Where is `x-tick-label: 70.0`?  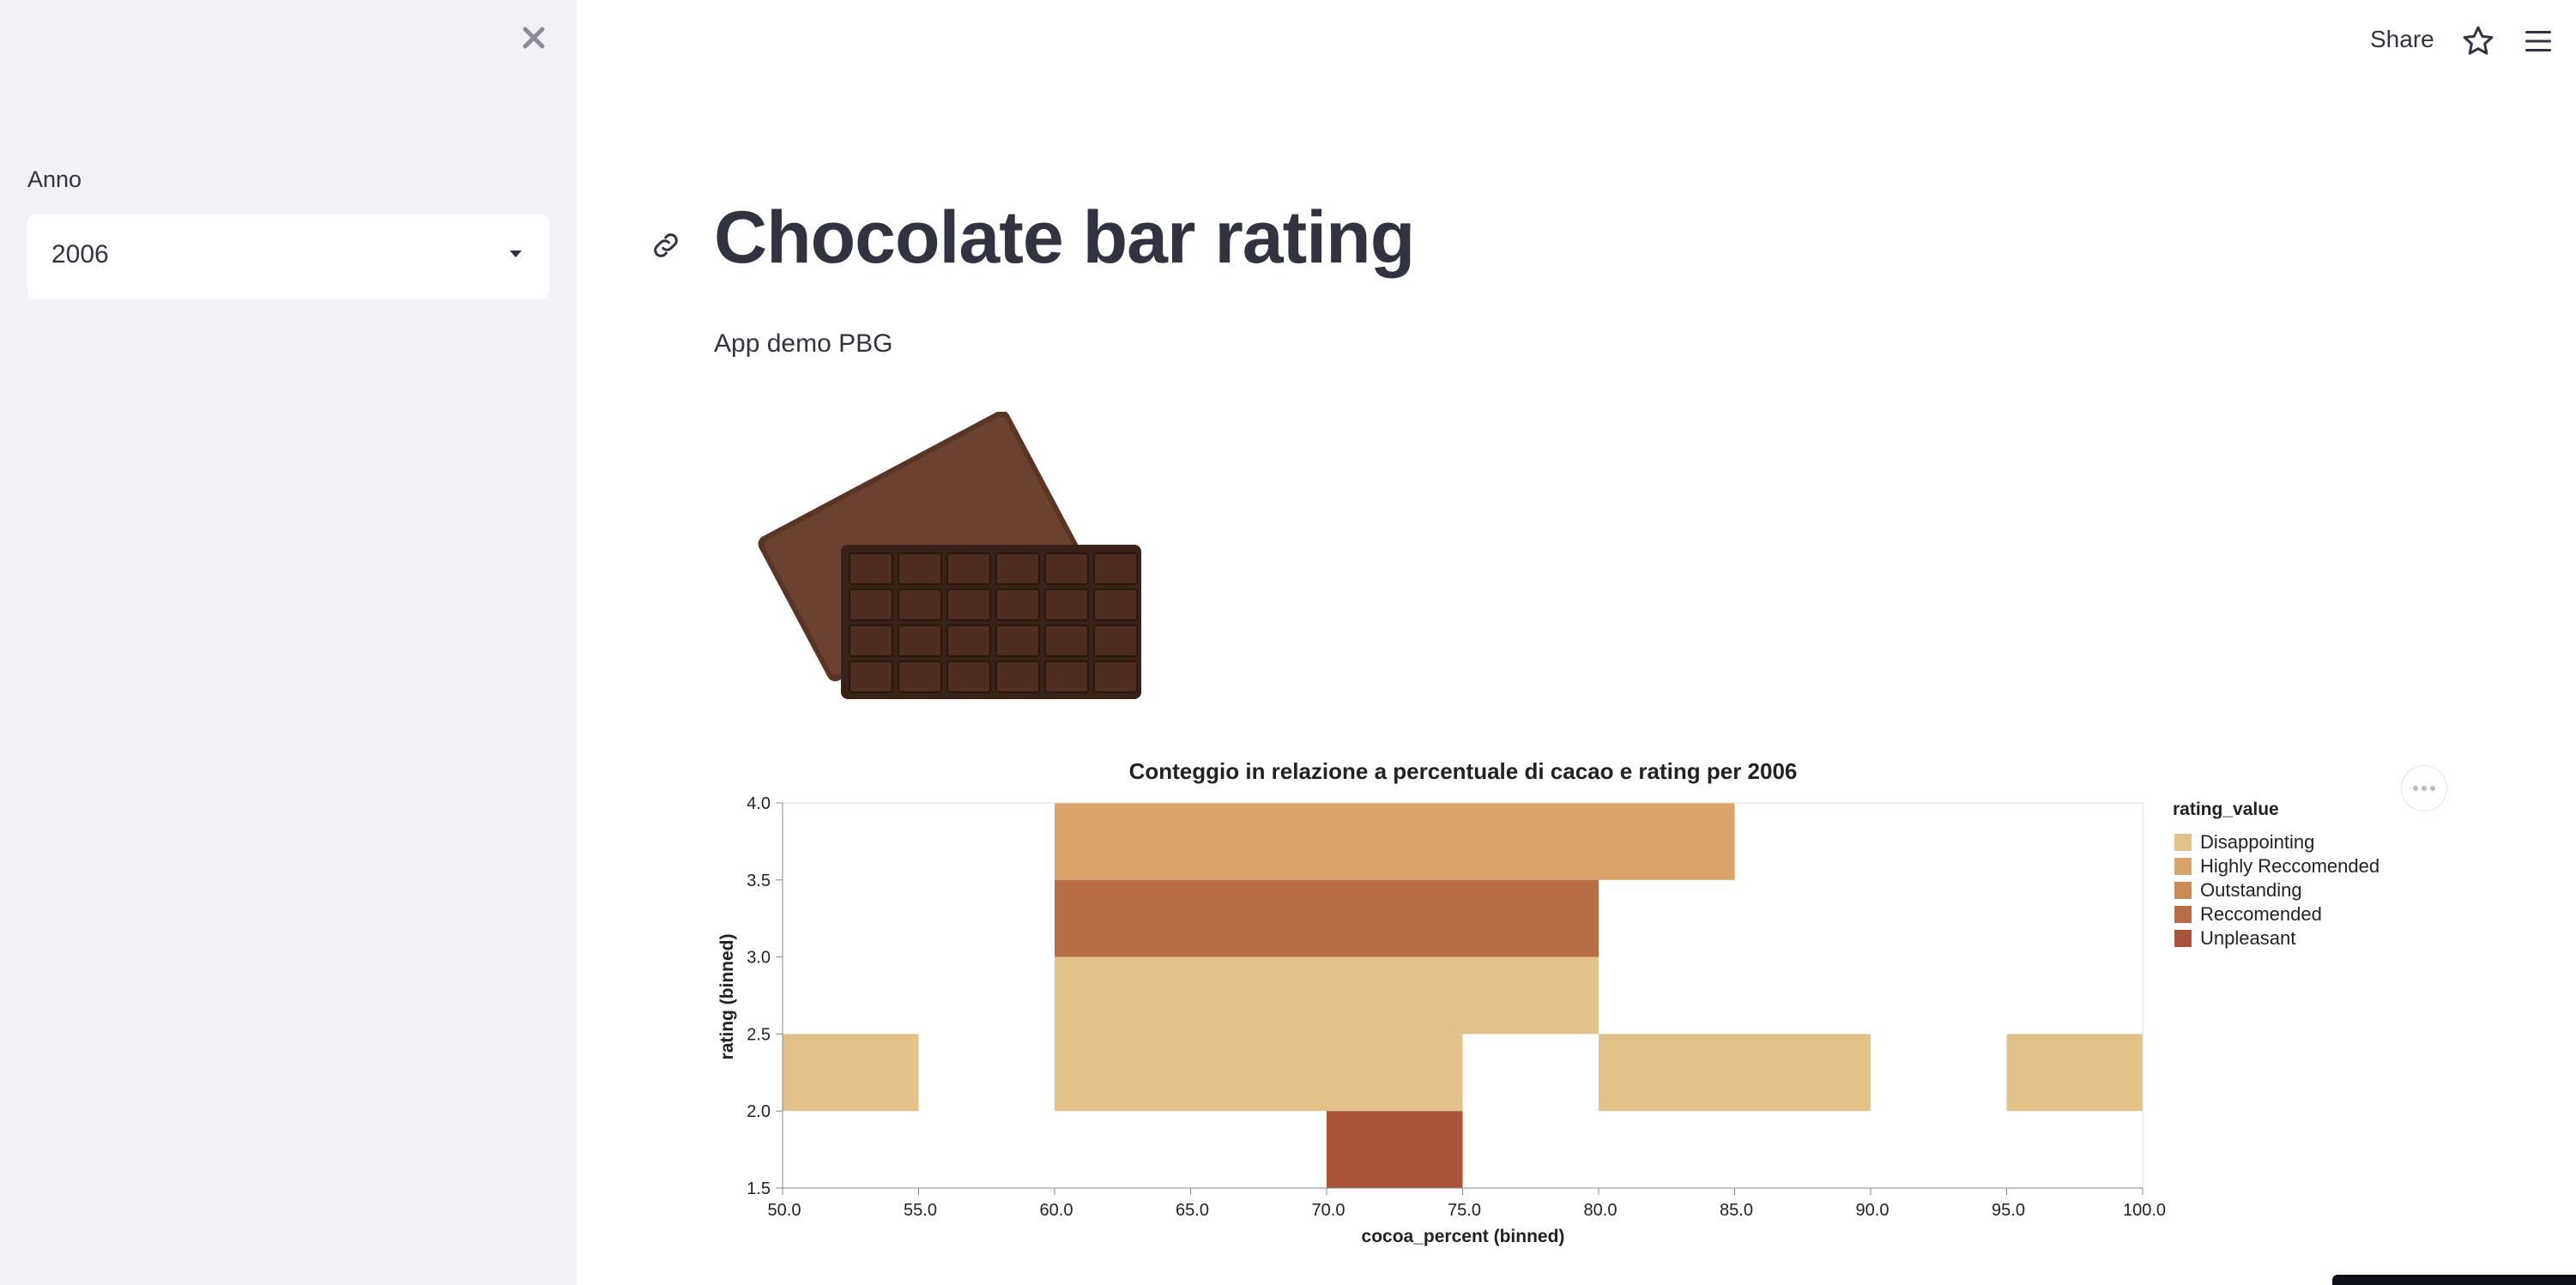
x-tick-label: 70.0 is located at coordinates (1328, 1210).